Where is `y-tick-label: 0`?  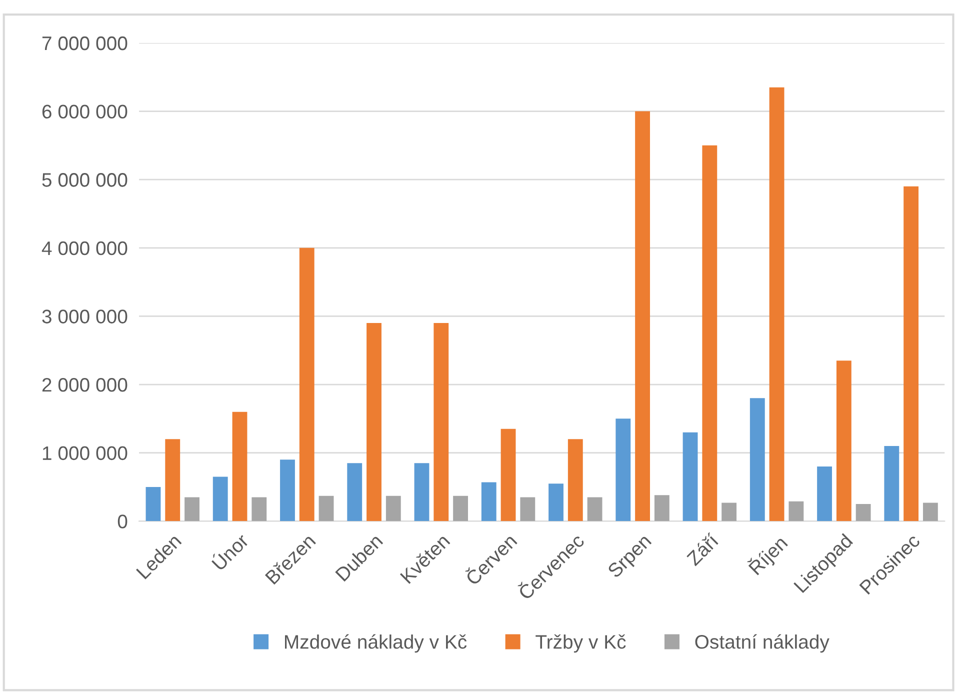
y-tick-label: 0 is located at coordinates (123, 521).